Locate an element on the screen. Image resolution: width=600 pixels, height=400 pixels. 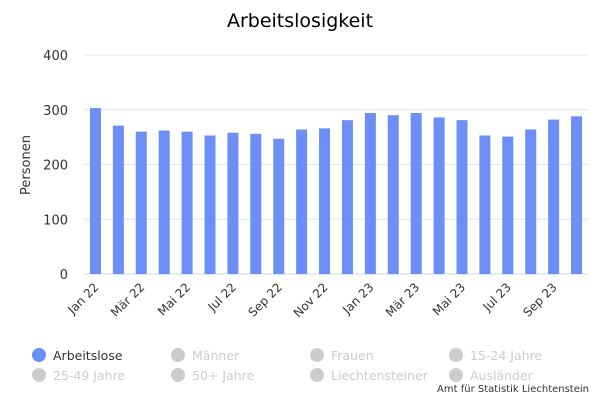
y-tick-label: 400 is located at coordinates (55, 56).